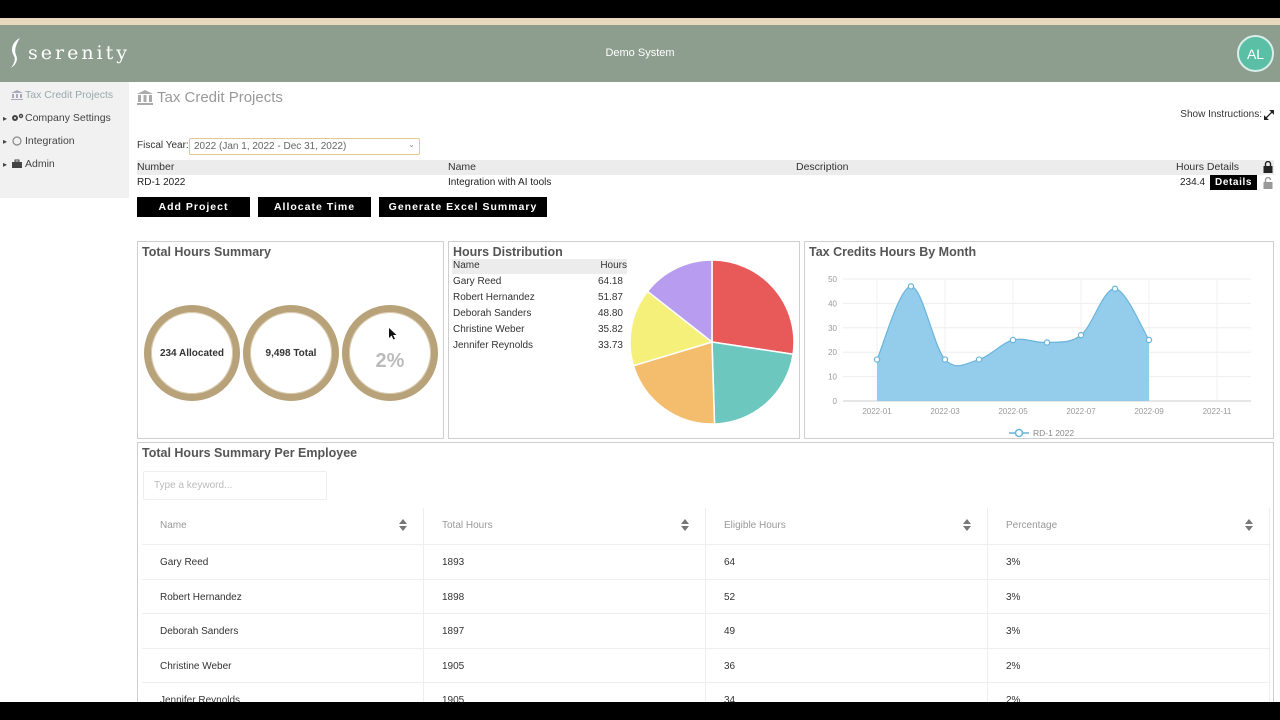 The image size is (1280, 720). Describe the element at coordinates (610, 297) in the screenshot. I see `row-hours: 51.87` at that location.